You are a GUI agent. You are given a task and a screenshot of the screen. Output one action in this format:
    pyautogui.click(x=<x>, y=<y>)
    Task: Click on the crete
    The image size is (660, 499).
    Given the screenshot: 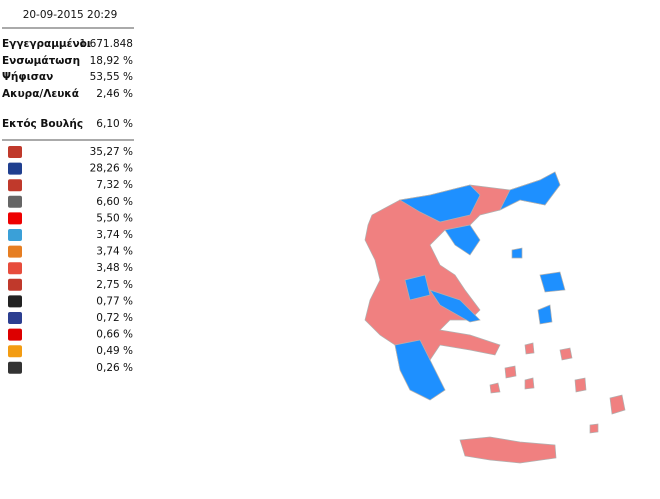 What is the action you would take?
    pyautogui.click(x=508, y=450)
    